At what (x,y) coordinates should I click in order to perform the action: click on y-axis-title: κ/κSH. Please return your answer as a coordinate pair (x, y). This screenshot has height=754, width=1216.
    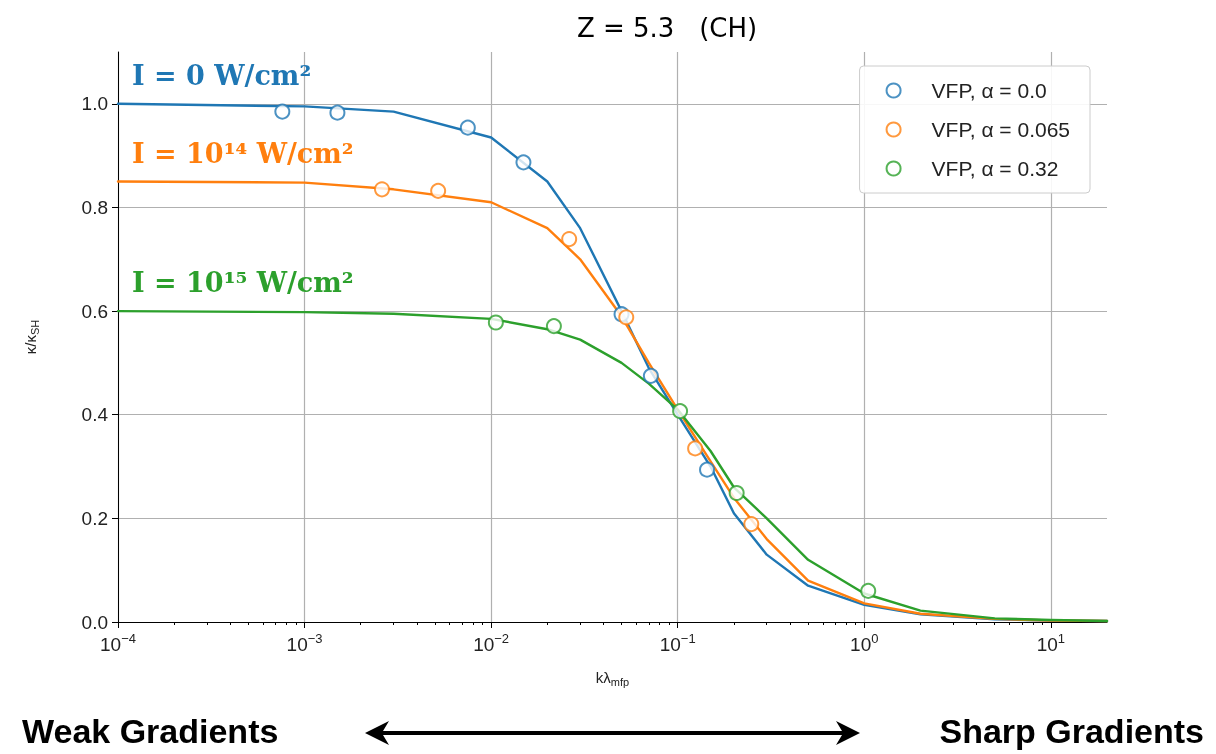
    Looking at the image, I should click on (31, 337).